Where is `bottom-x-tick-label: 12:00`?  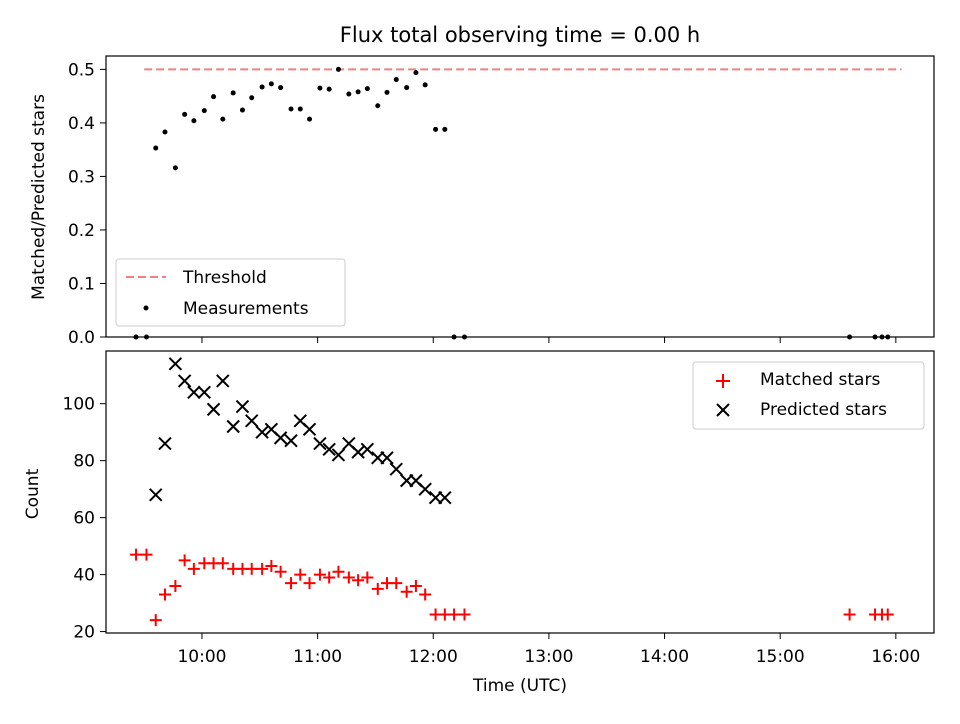
bottom-x-tick-label: 12:00 is located at coordinates (433, 657).